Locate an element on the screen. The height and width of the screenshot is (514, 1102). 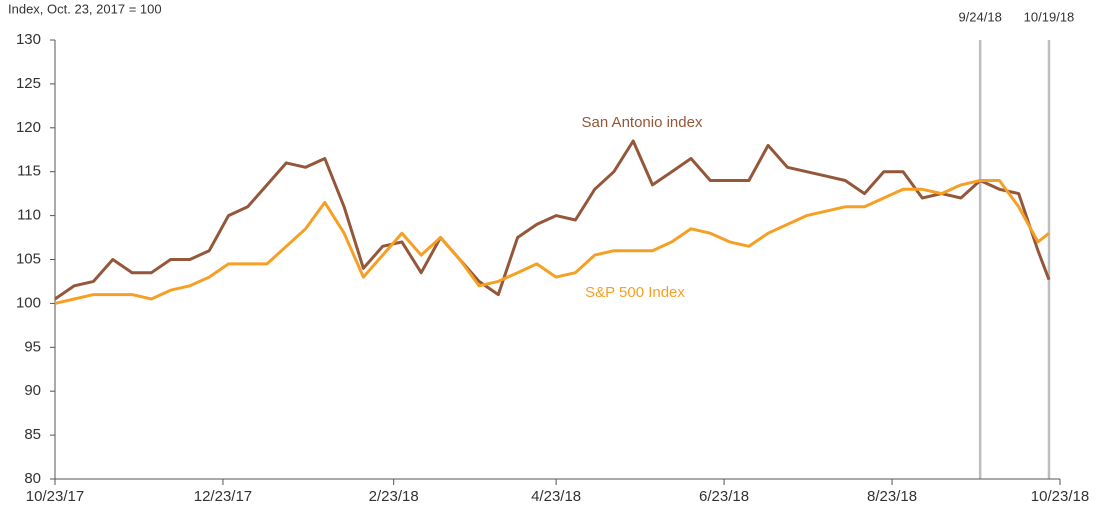
y-tick-label: 85 is located at coordinates (32, 434).